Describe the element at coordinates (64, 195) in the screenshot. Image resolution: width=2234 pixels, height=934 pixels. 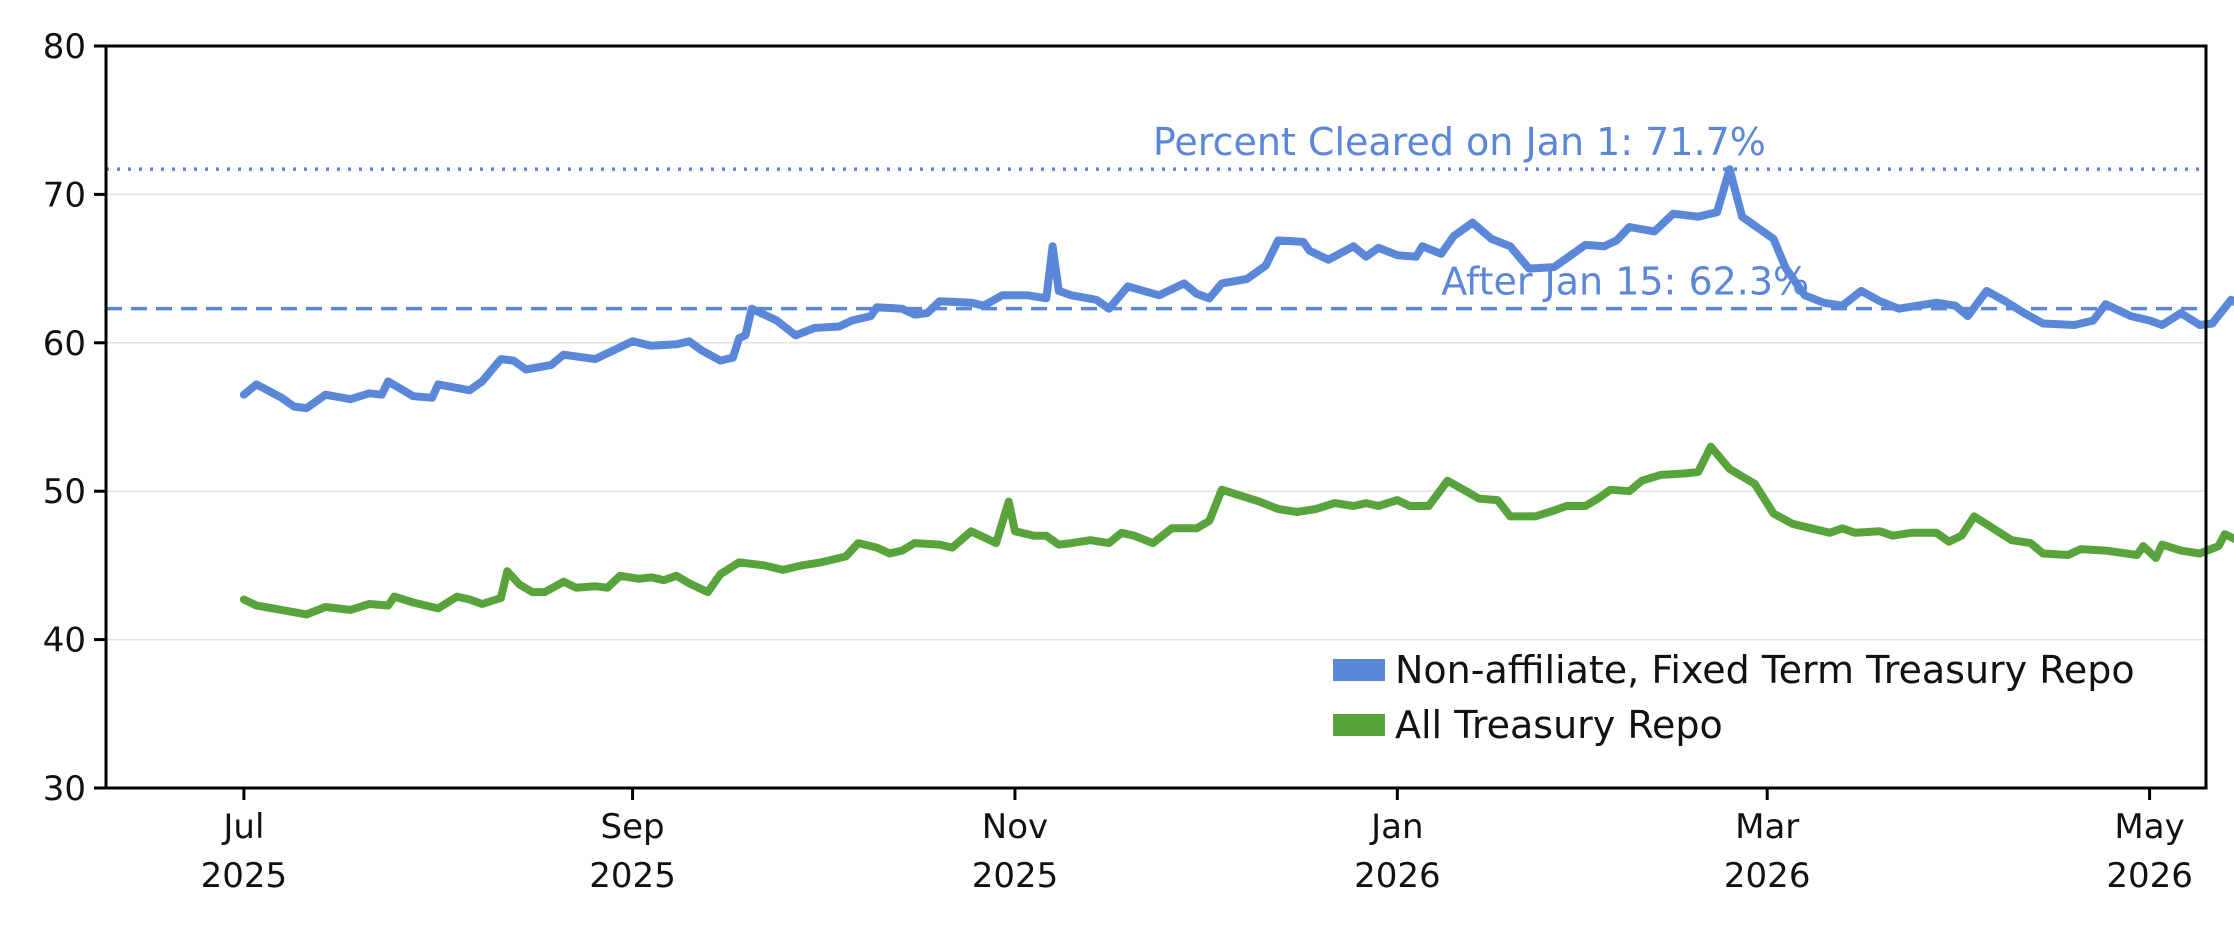
I see `y-tick-label: 70` at that location.